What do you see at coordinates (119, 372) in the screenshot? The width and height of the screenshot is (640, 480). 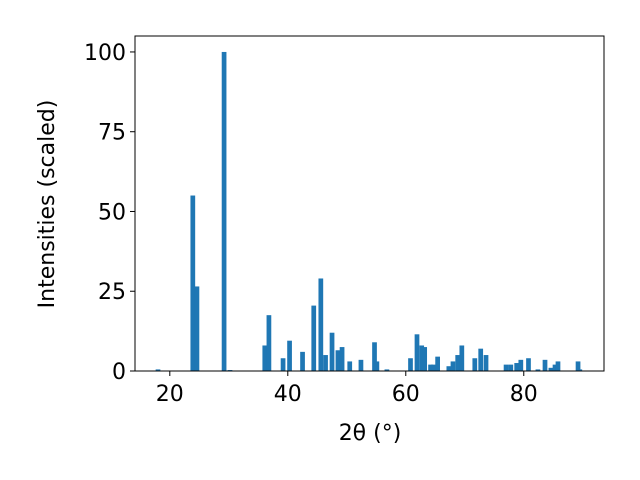 I see `y-tick-label: 0` at bounding box center [119, 372].